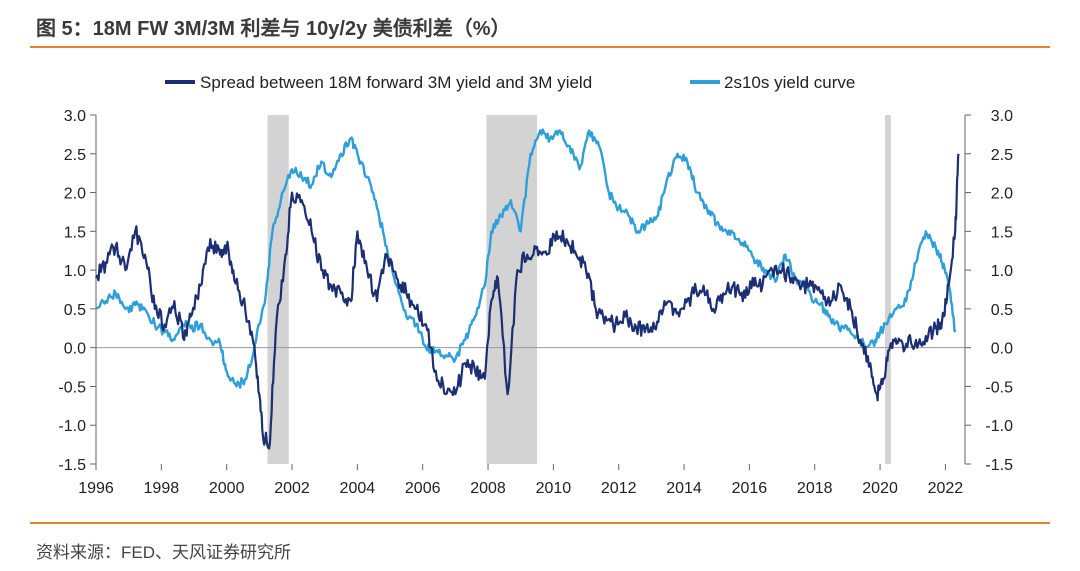  I want to click on left-tick-label-1: 2.5, so click(75, 155).